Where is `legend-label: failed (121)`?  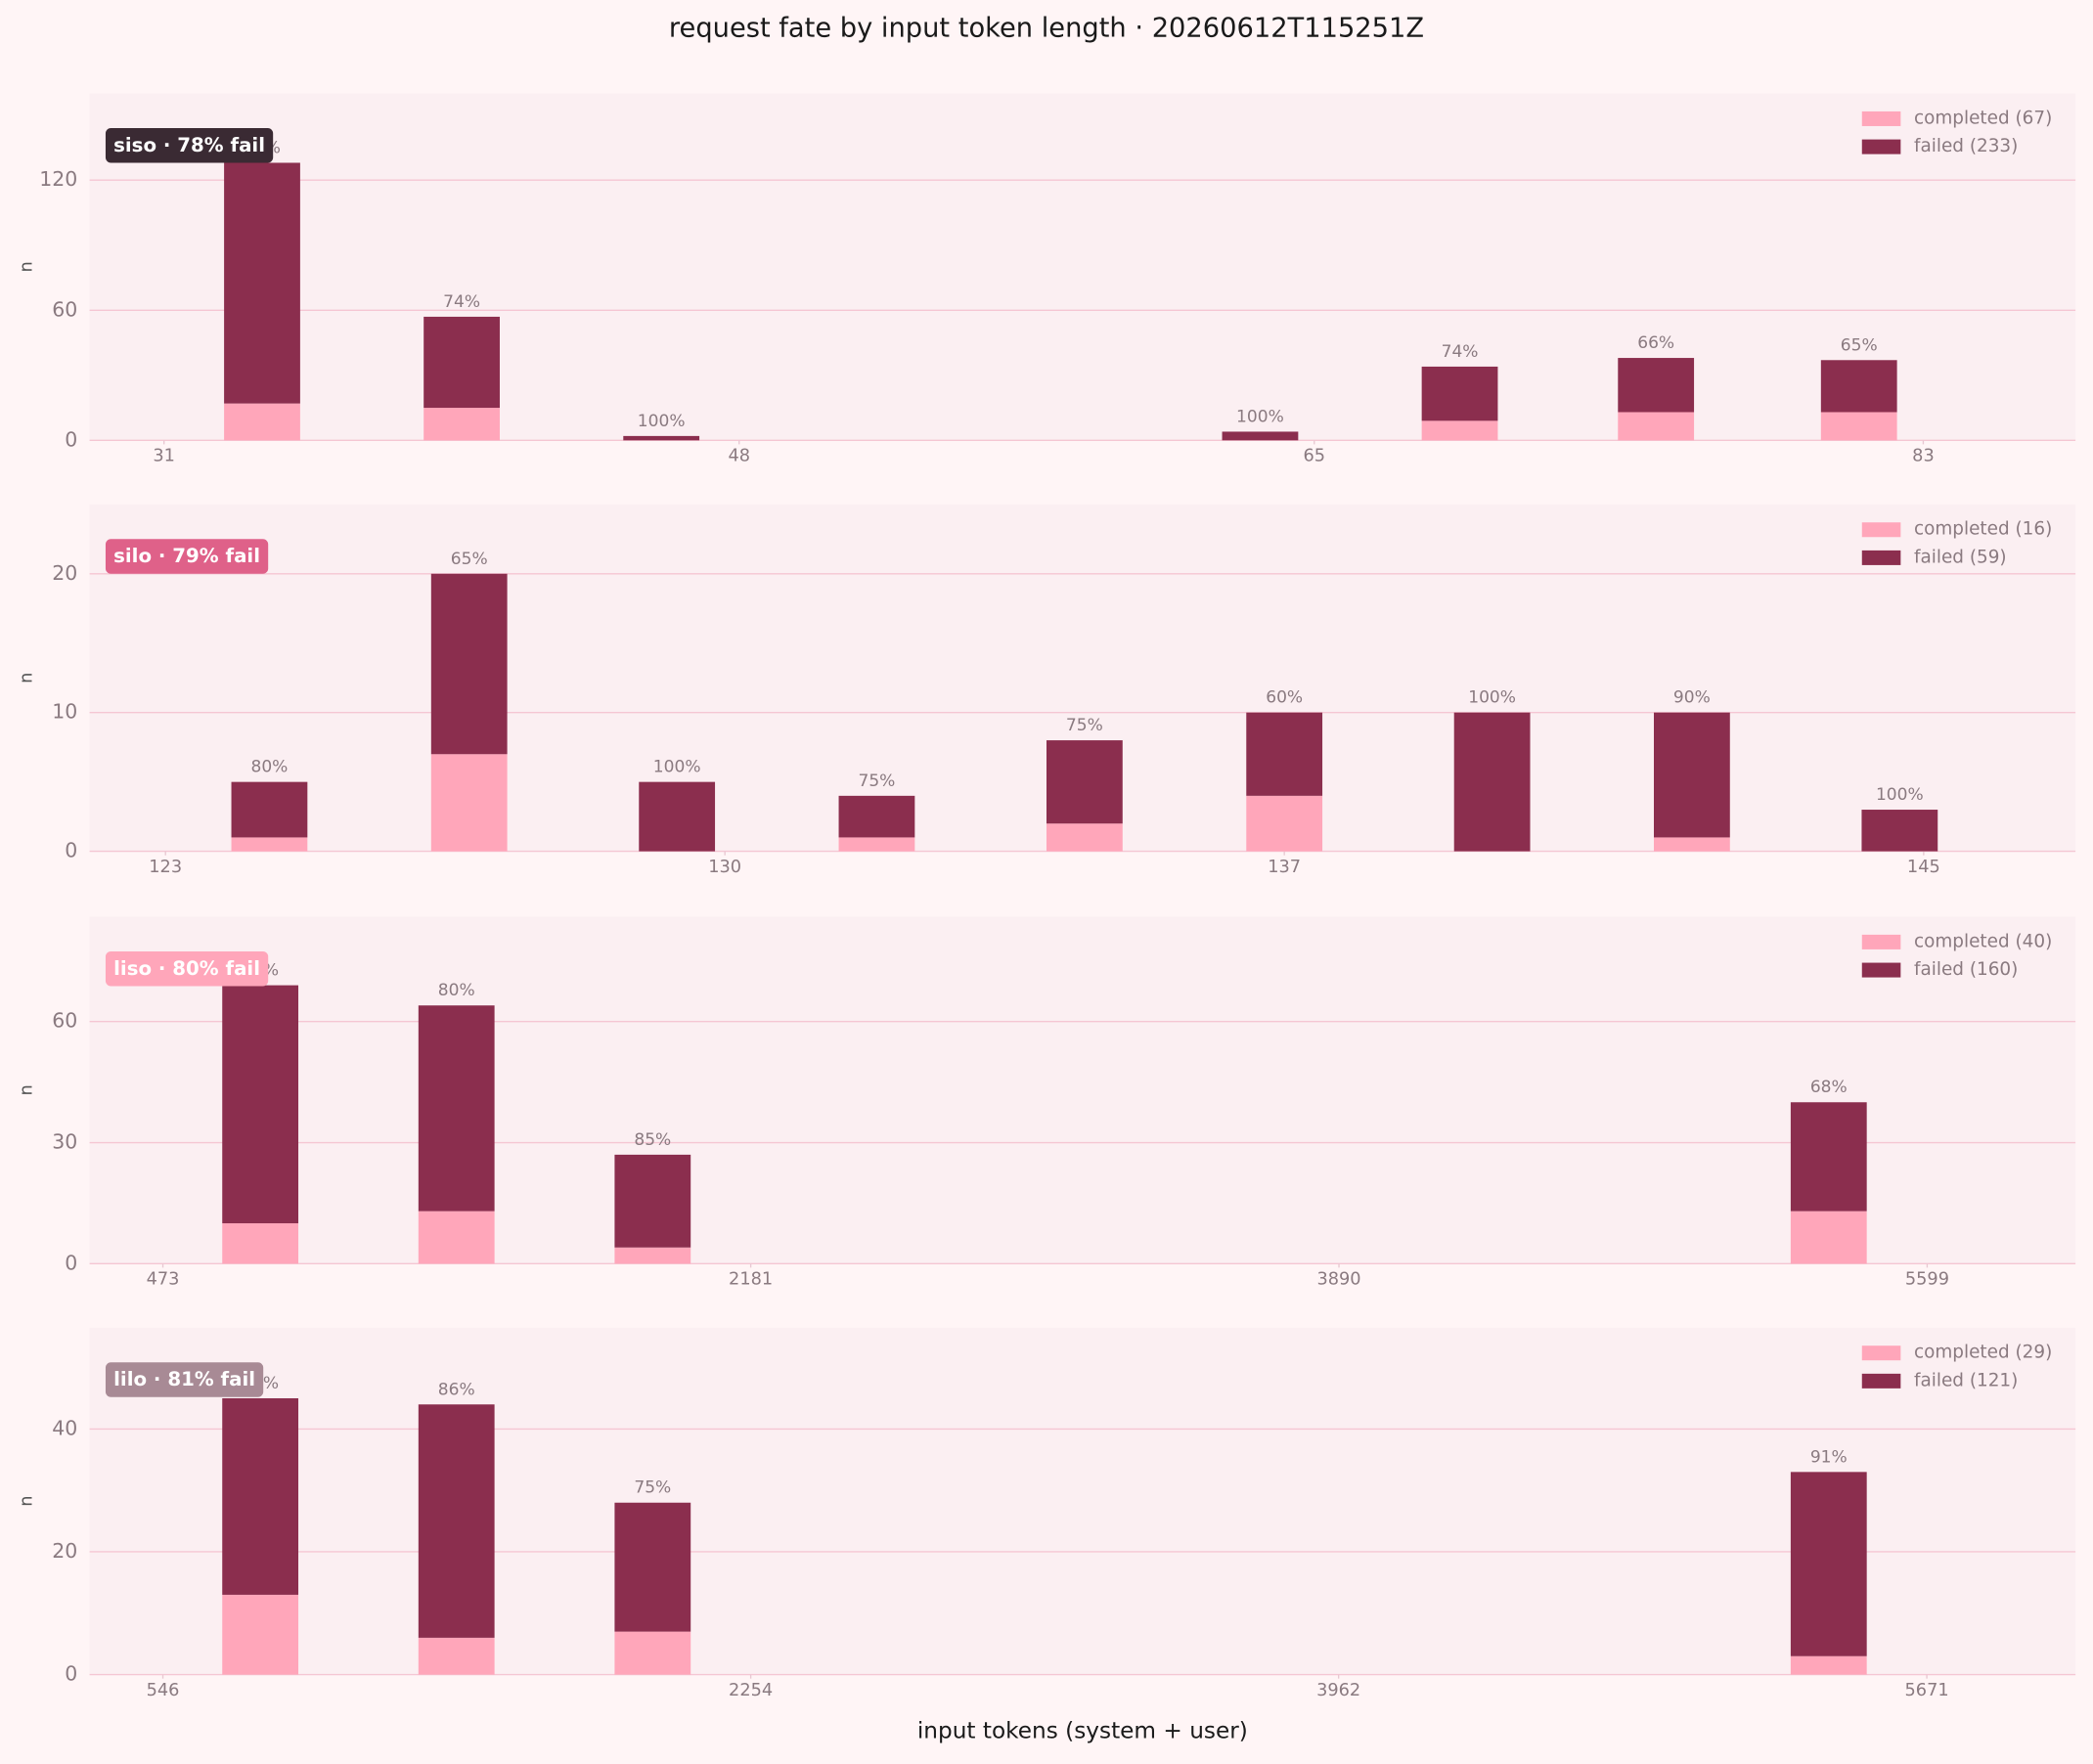 legend-label: failed (121) is located at coordinates (1966, 1380).